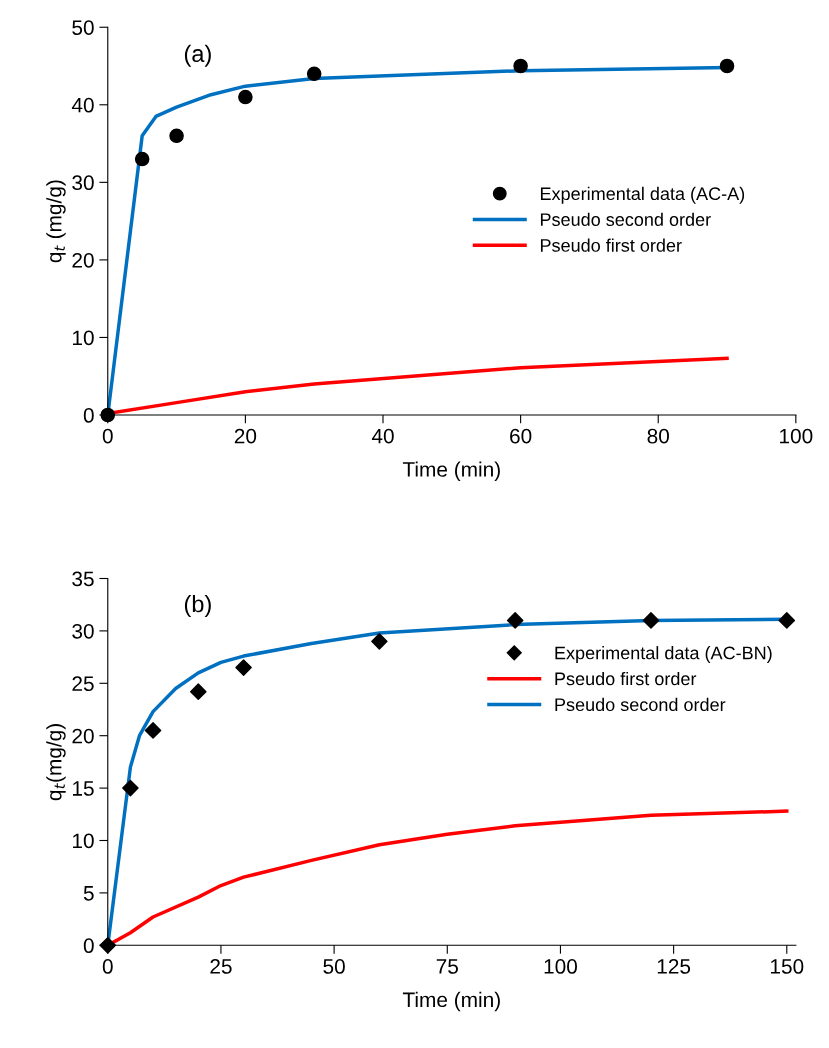 This screenshot has width=829, height=1048. What do you see at coordinates (334, 966) in the screenshot?
I see `x-tick-label: 50` at bounding box center [334, 966].